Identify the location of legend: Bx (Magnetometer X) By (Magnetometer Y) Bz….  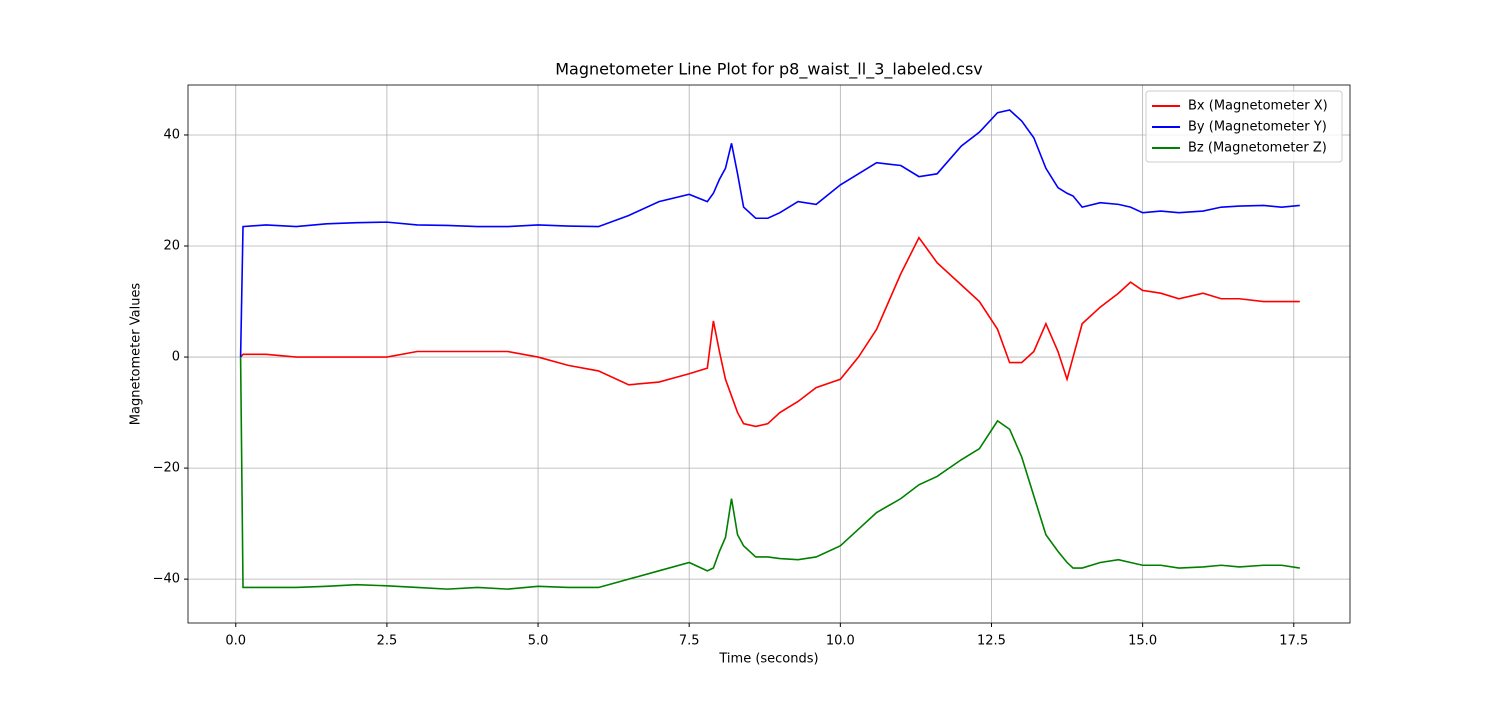
(1244, 126).